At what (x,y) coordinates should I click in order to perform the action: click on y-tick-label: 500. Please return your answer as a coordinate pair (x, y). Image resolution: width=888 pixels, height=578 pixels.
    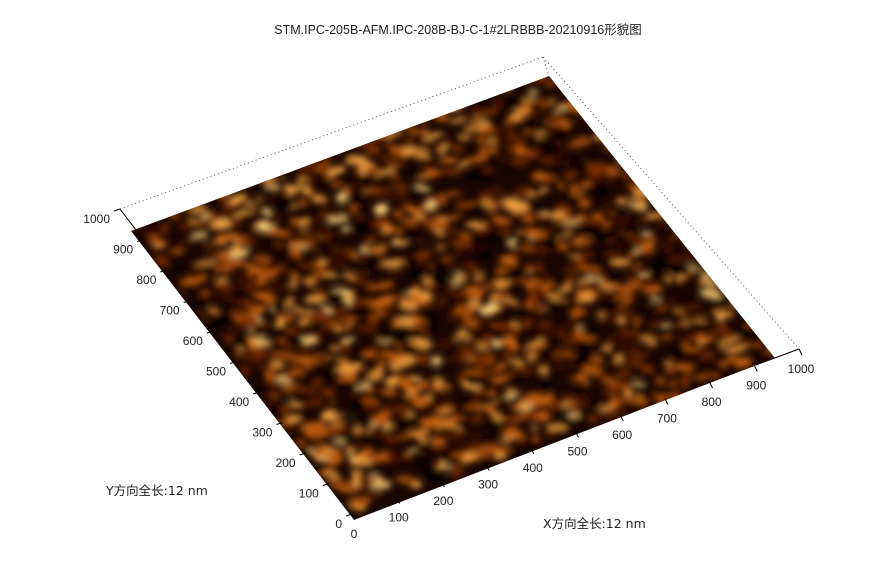
    Looking at the image, I should click on (216, 372).